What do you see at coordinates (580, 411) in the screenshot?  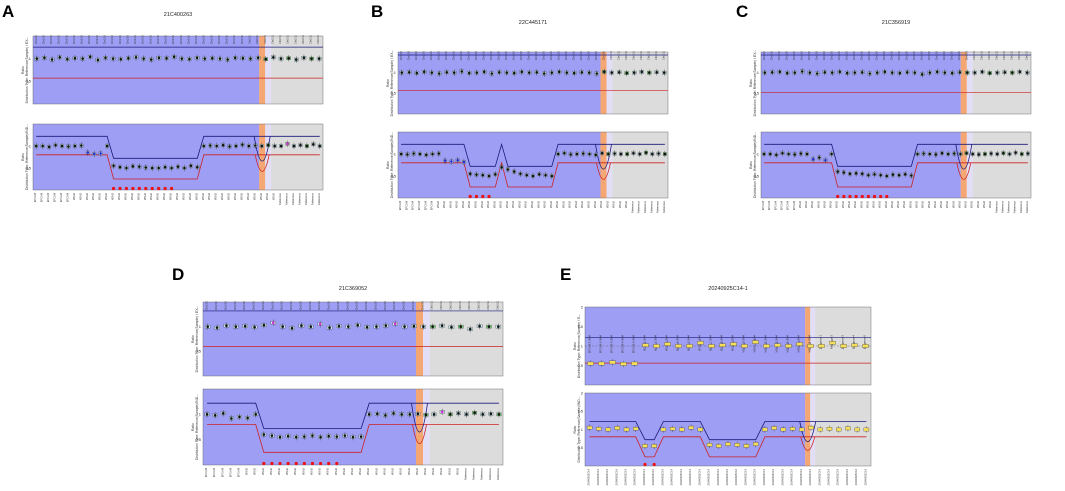 I see `bottom-ytick: 1.5` at bounding box center [580, 411].